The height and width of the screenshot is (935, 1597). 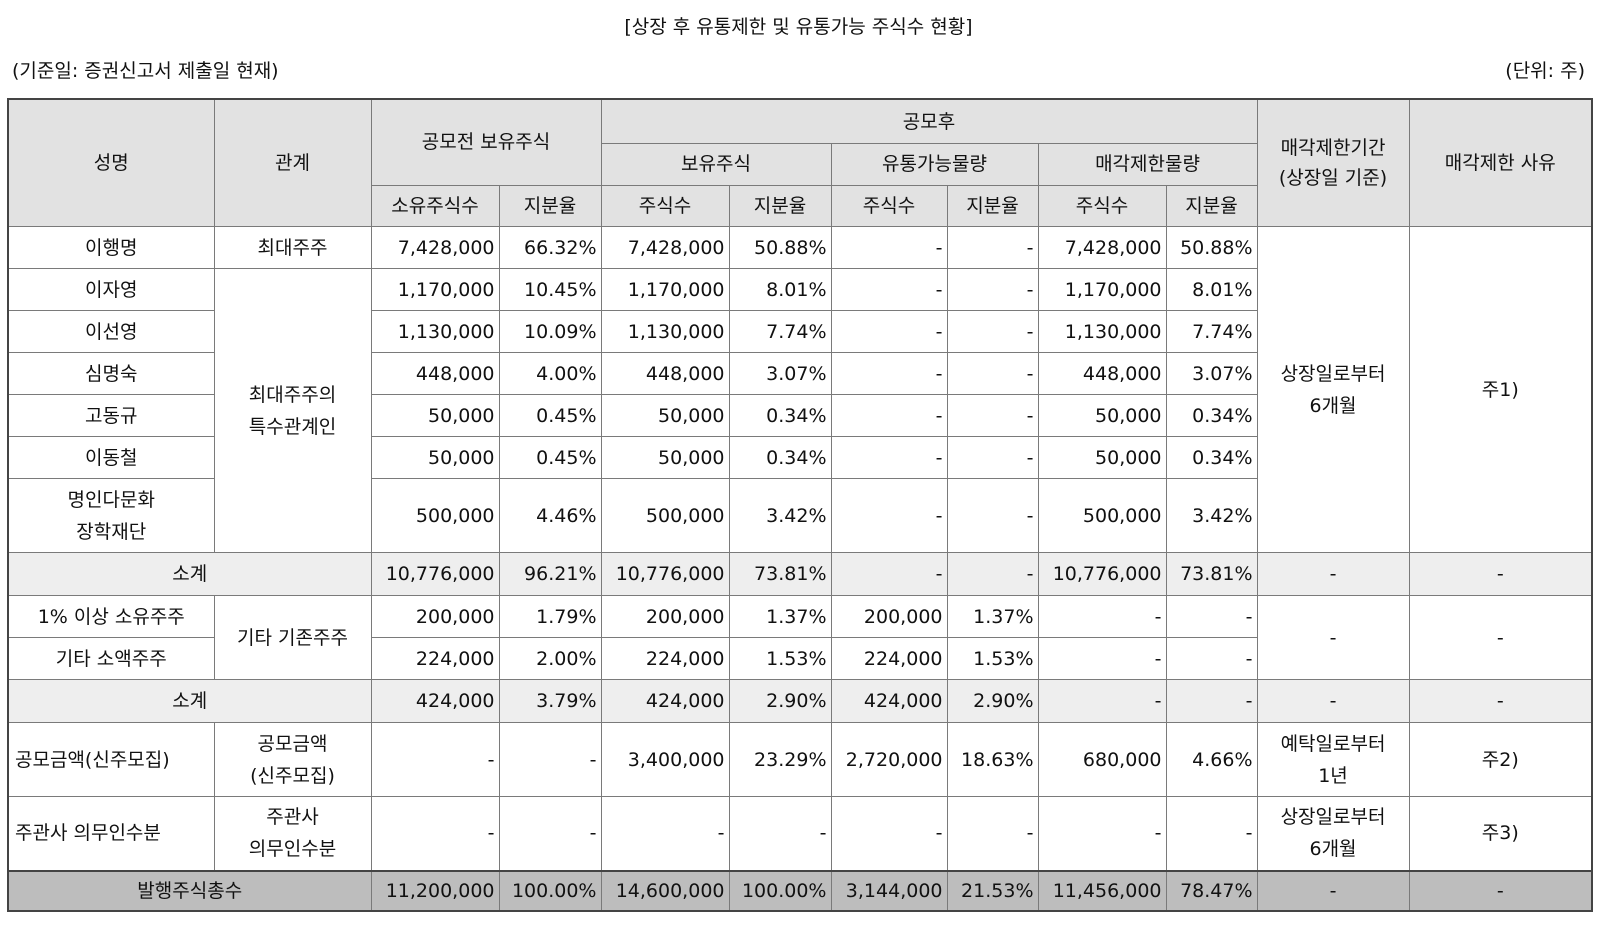 I want to click on header-row-3: 소유주식수 지분율 주식수 지분율 주식수 지분율 주식수 지분율, so click(x=800, y=205).